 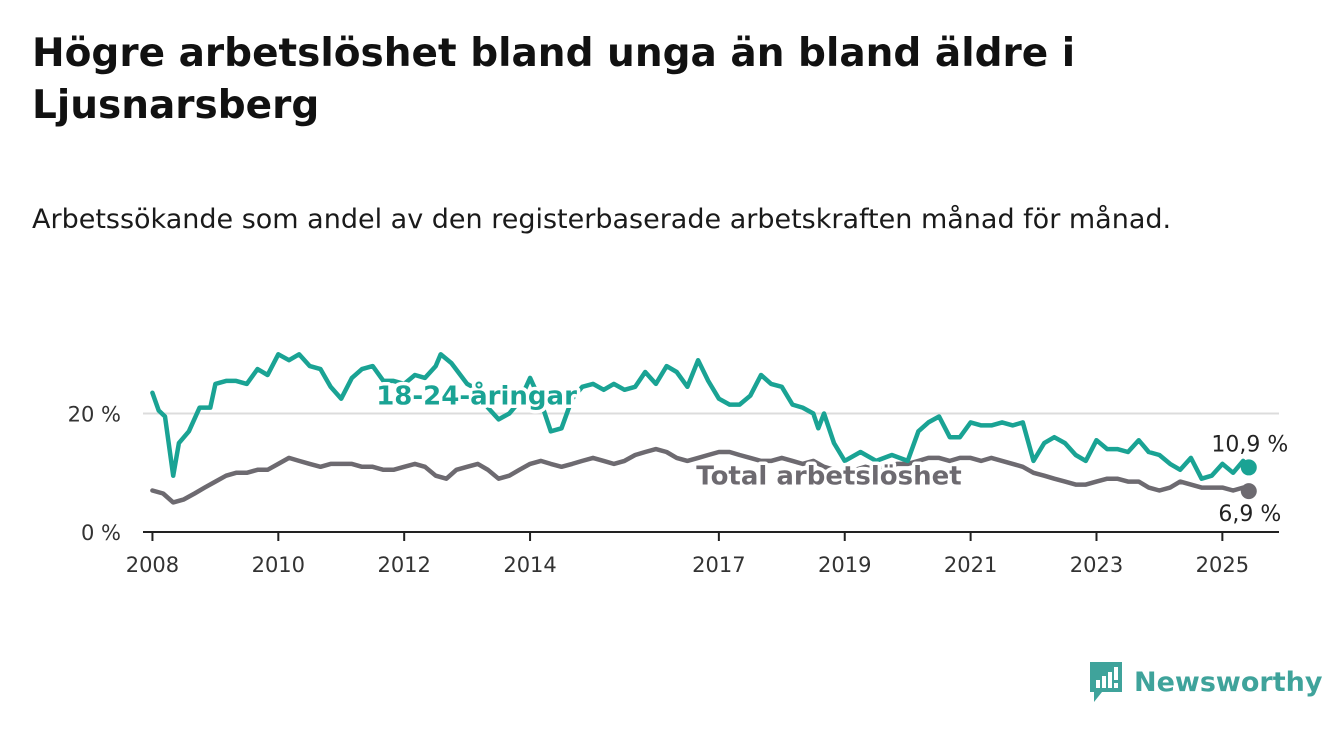 I want to click on x-axis: 2008 2010 2012 2014 2017 2019 2021 2023 2025, so click(x=702, y=554).